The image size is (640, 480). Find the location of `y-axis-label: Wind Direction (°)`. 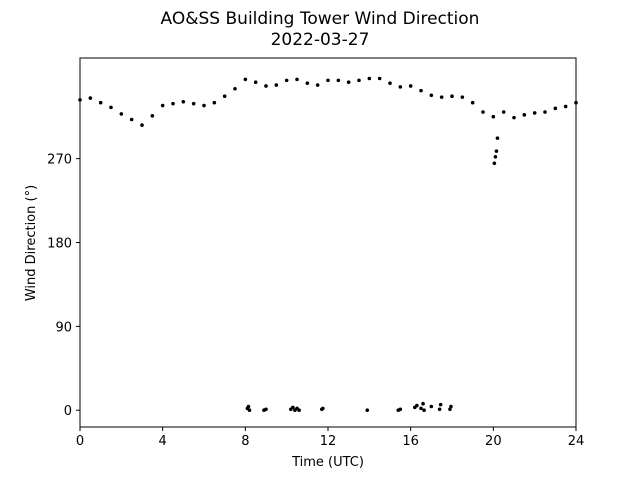

y-axis-label: Wind Direction (°) is located at coordinates (31, 243).